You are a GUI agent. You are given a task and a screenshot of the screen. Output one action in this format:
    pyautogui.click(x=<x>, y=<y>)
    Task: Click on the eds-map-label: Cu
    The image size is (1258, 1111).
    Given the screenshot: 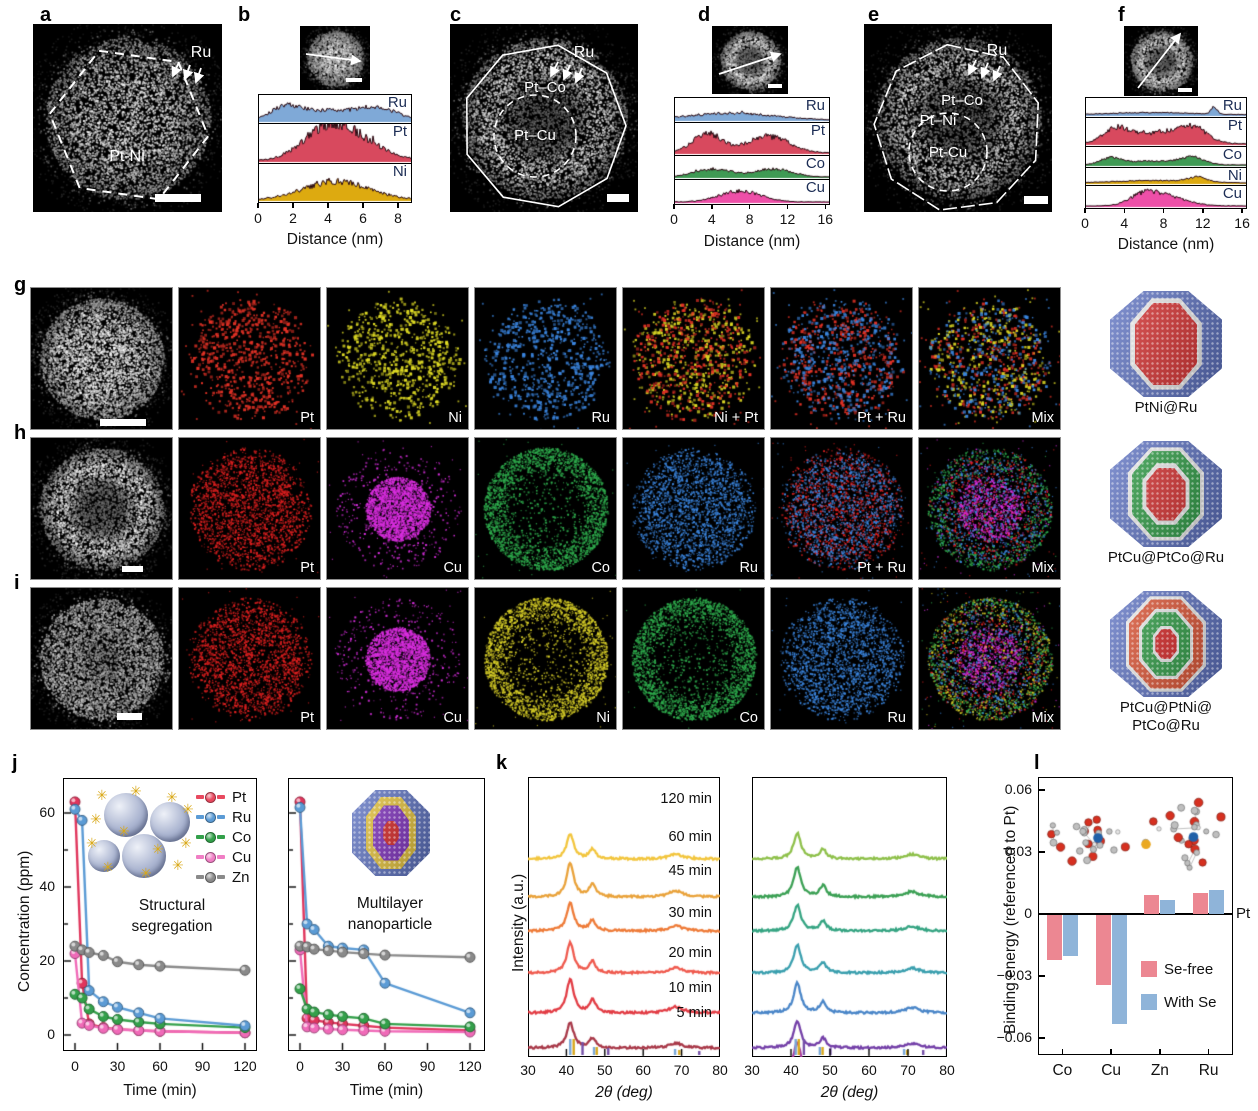 What is the action you would take?
    pyautogui.click(x=452, y=718)
    